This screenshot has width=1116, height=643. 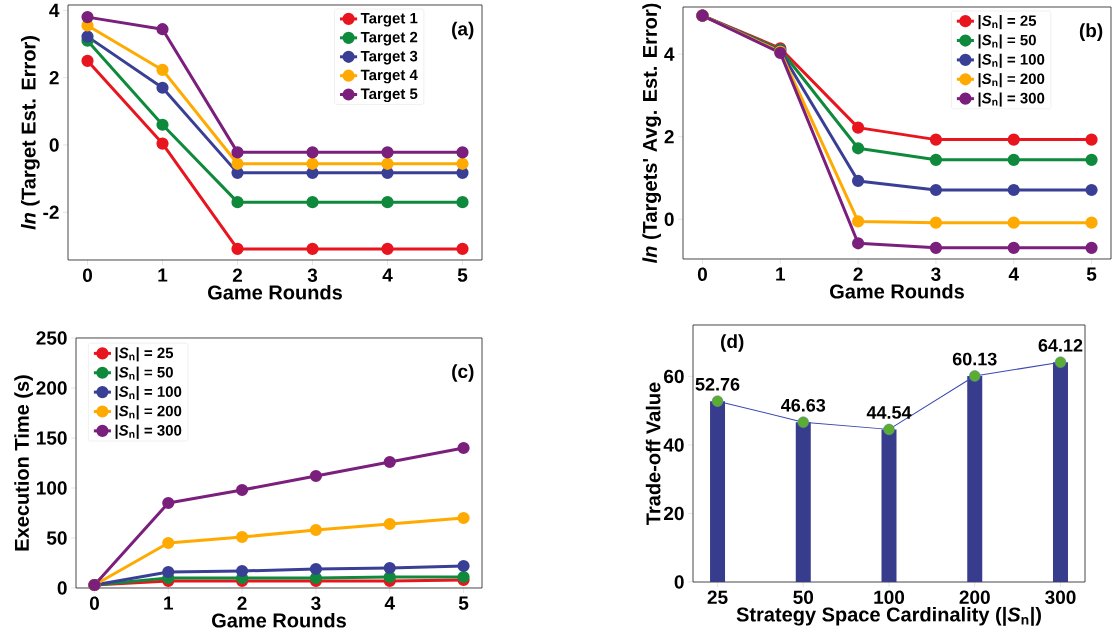 I want to click on annotation: (d), so click(x=732, y=343).